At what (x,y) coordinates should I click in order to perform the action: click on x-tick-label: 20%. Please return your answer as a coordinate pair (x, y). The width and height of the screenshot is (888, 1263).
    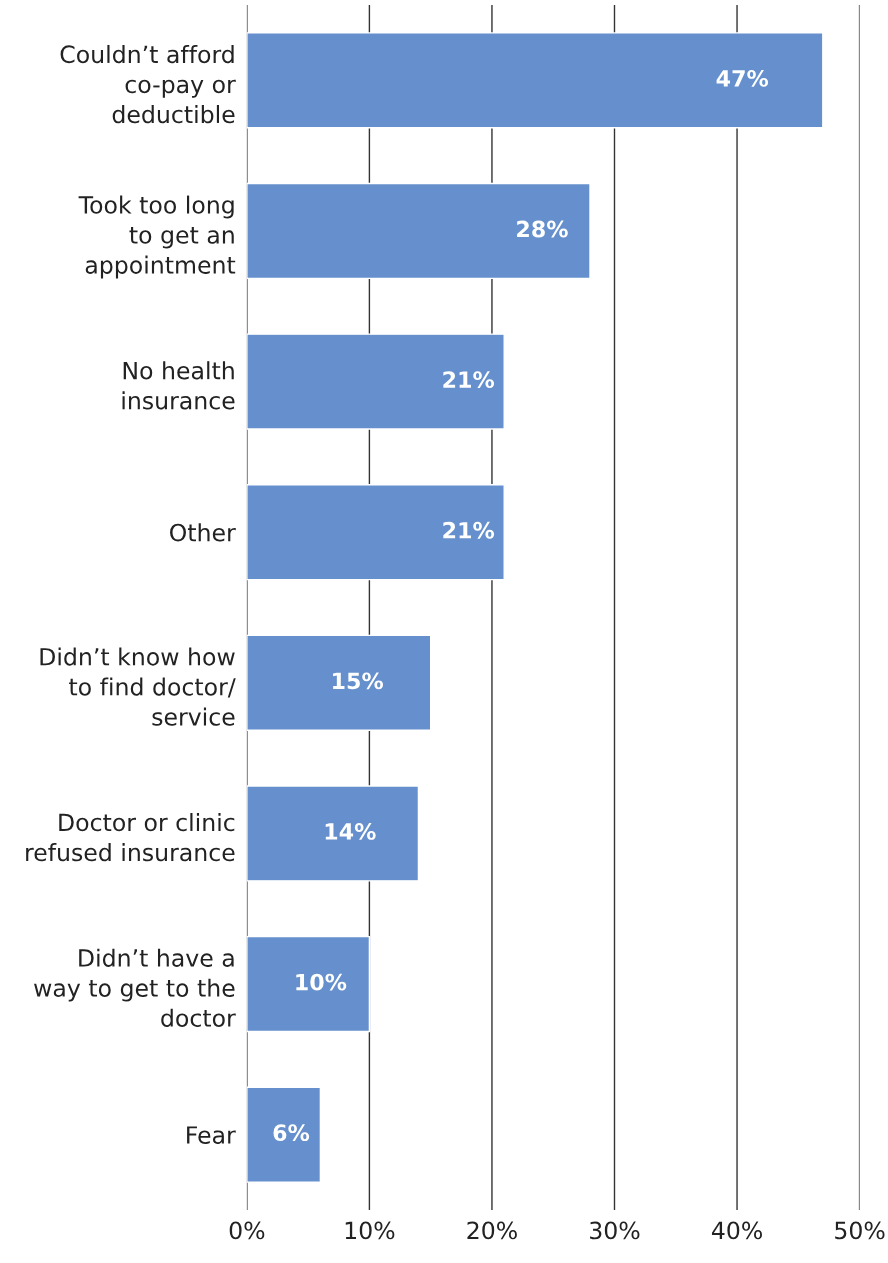
    Looking at the image, I should click on (492, 1230).